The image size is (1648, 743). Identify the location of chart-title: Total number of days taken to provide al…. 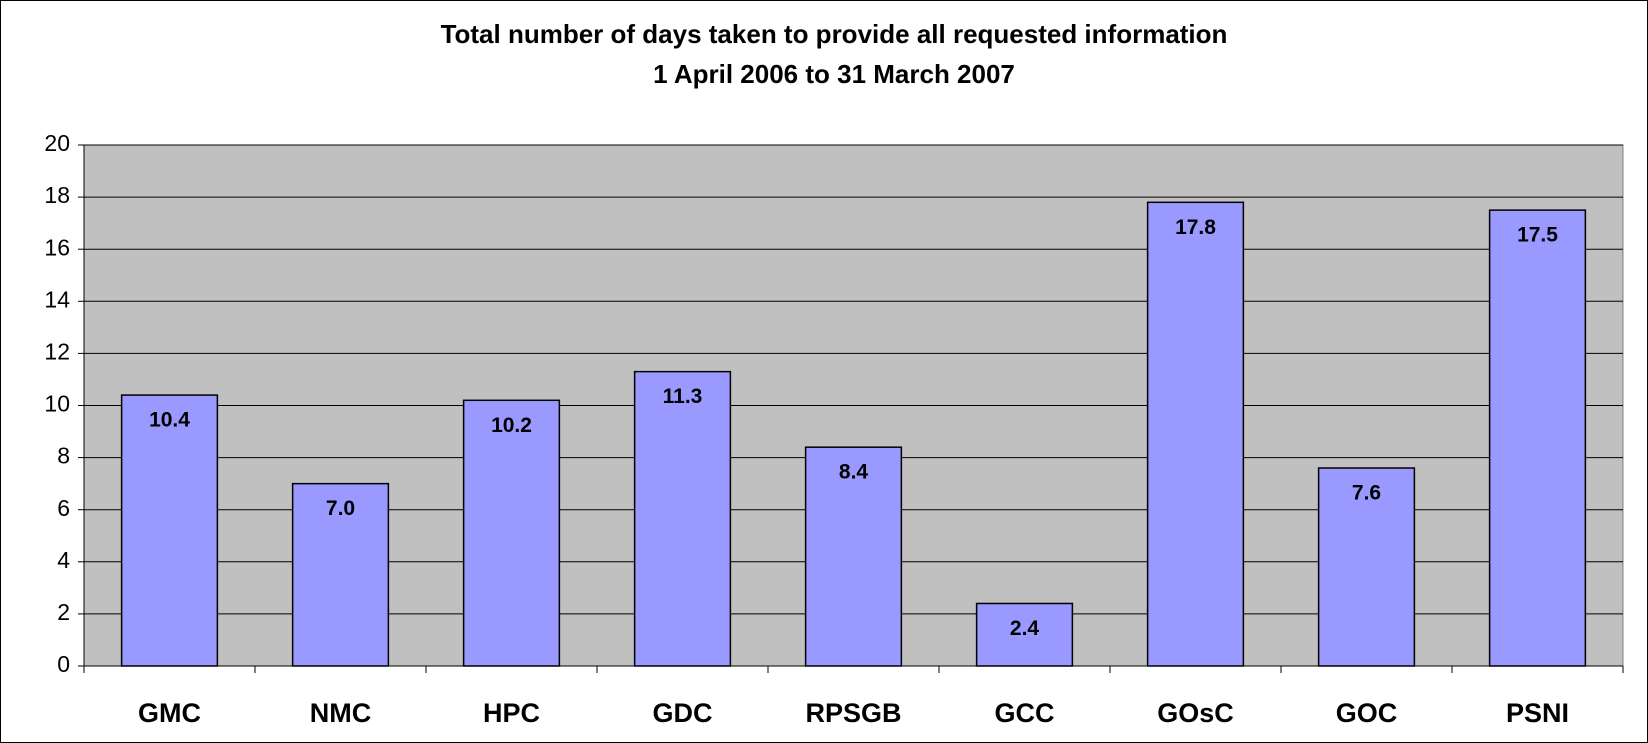
(834, 34).